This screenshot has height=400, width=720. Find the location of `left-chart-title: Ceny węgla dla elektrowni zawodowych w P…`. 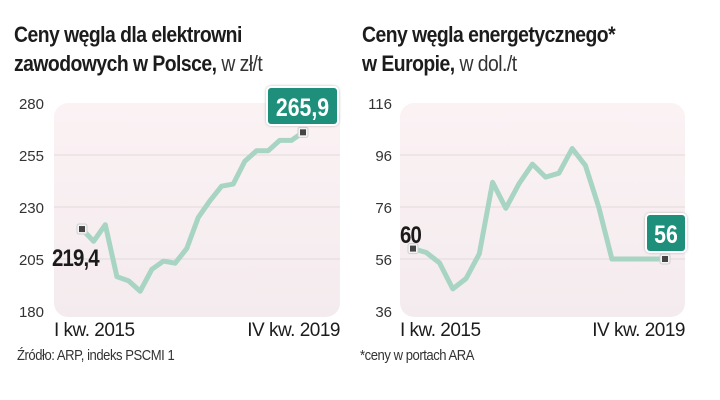

left-chart-title: Ceny węgla dla elektrowni zawodowych w P… is located at coordinates (138, 49).